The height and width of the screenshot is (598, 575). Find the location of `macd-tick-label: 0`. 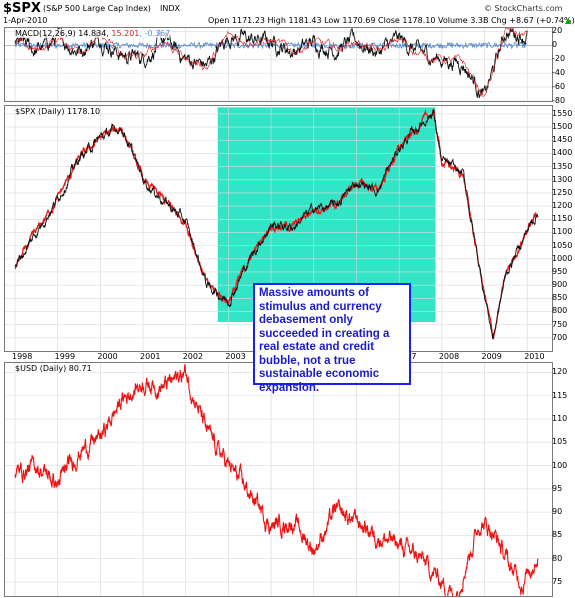

macd-tick-label: 0 is located at coordinates (555, 45).